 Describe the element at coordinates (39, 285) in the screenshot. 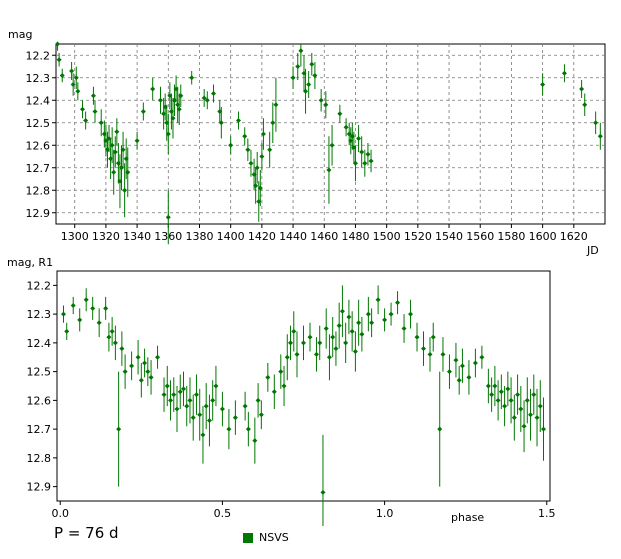

I see `phase-y-tick-label: 12.2` at that location.